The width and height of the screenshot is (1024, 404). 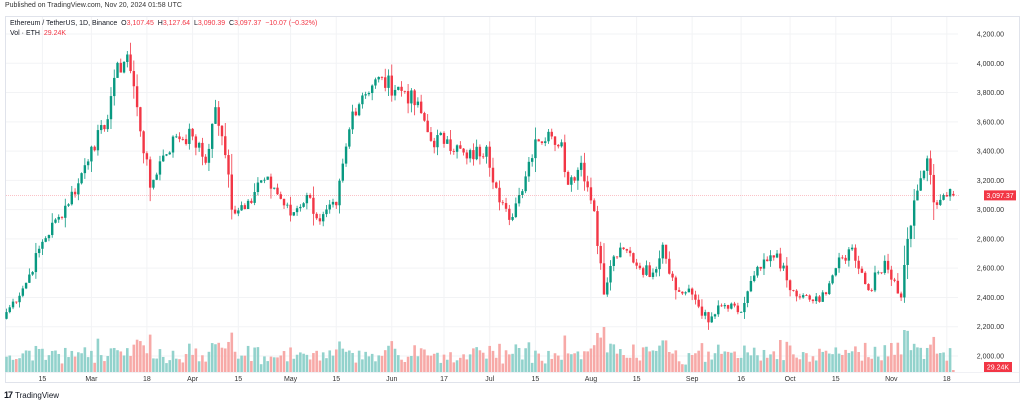 What do you see at coordinates (64, 23) in the screenshot?
I see `symbol-label: Ethereum / TetherUS, 1D, Binance` at bounding box center [64, 23].